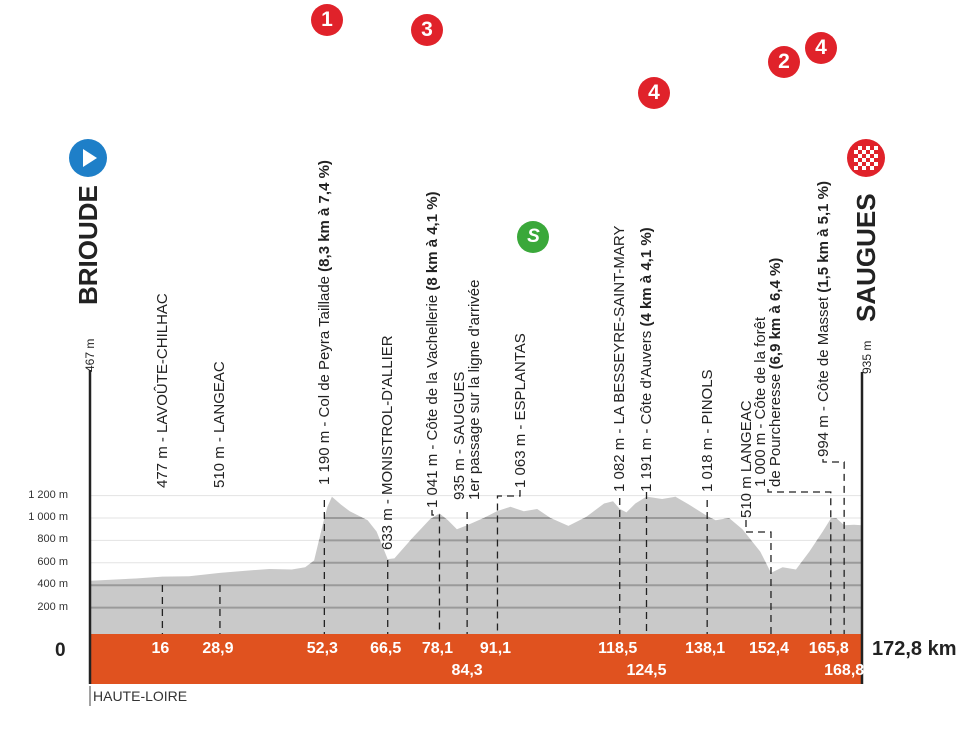 This screenshot has width=960, height=741. Describe the element at coordinates (160, 648) in the screenshot. I see `km-label: 16` at that location.